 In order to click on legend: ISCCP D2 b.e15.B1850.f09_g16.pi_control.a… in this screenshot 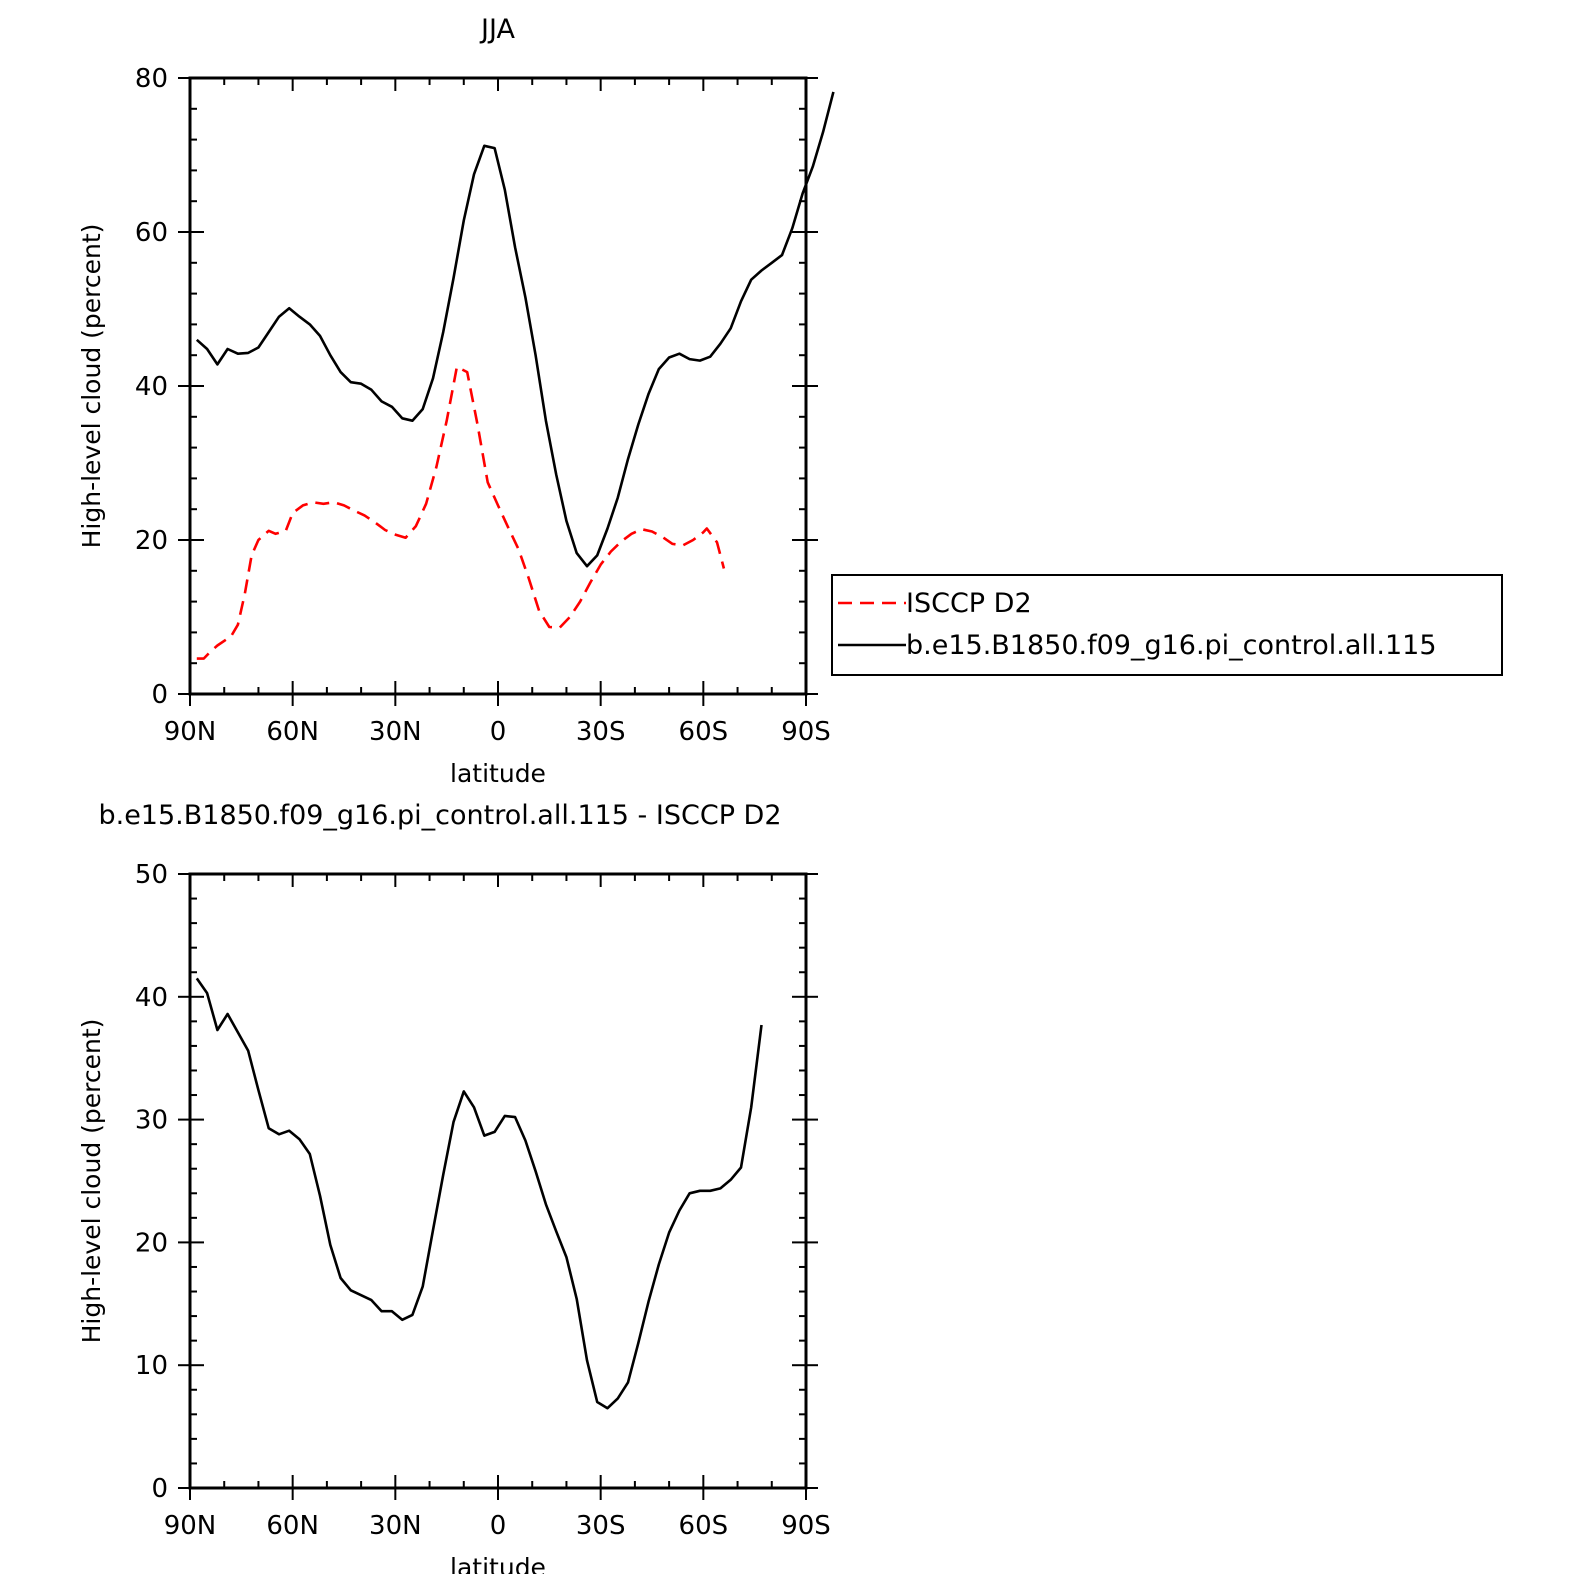, I will do `click(1167, 625)`.